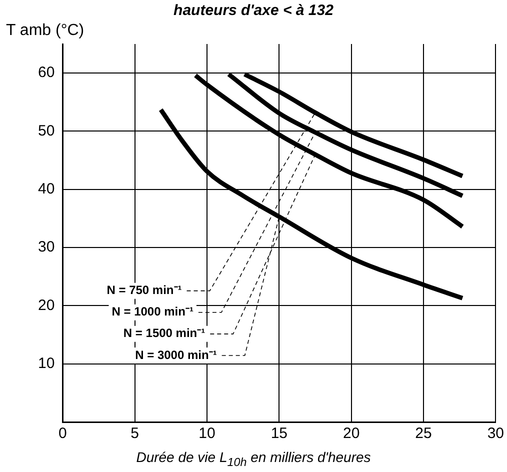 The image size is (507, 472). What do you see at coordinates (153, 311) in the screenshot?
I see `text: N = 1000 min⁻¹` at bounding box center [153, 311].